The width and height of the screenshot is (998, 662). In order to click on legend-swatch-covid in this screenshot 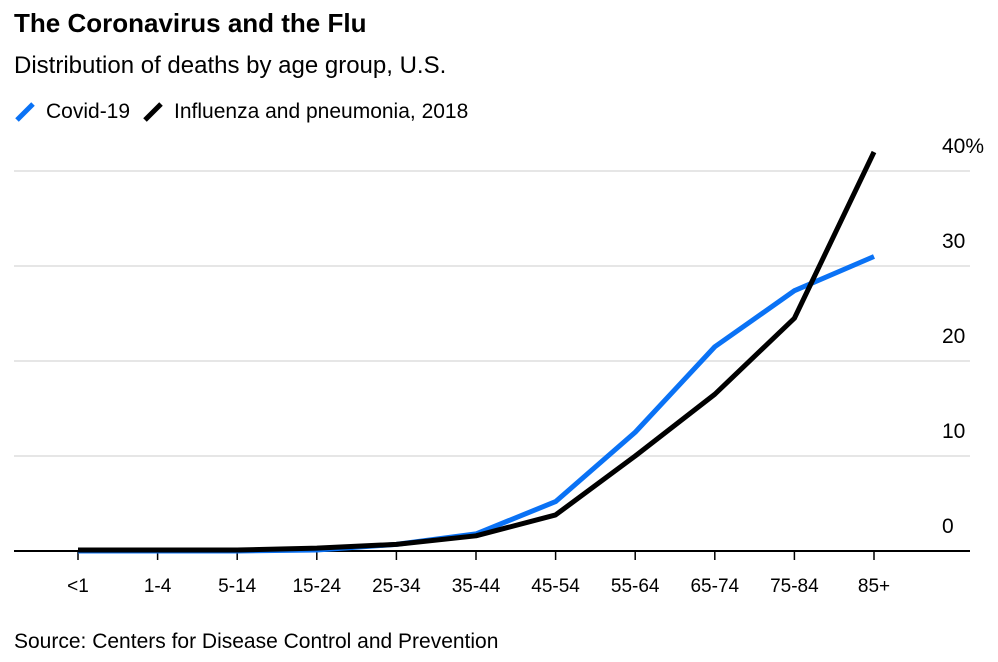, I will do `click(25, 112)`.